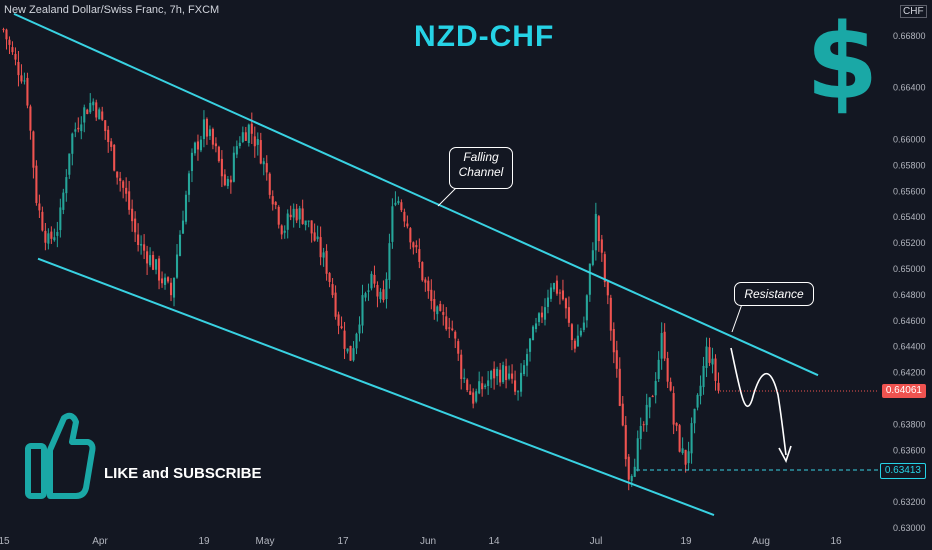  Describe the element at coordinates (909, 191) in the screenshot. I see `y-tick-label: 0.65600` at that location.